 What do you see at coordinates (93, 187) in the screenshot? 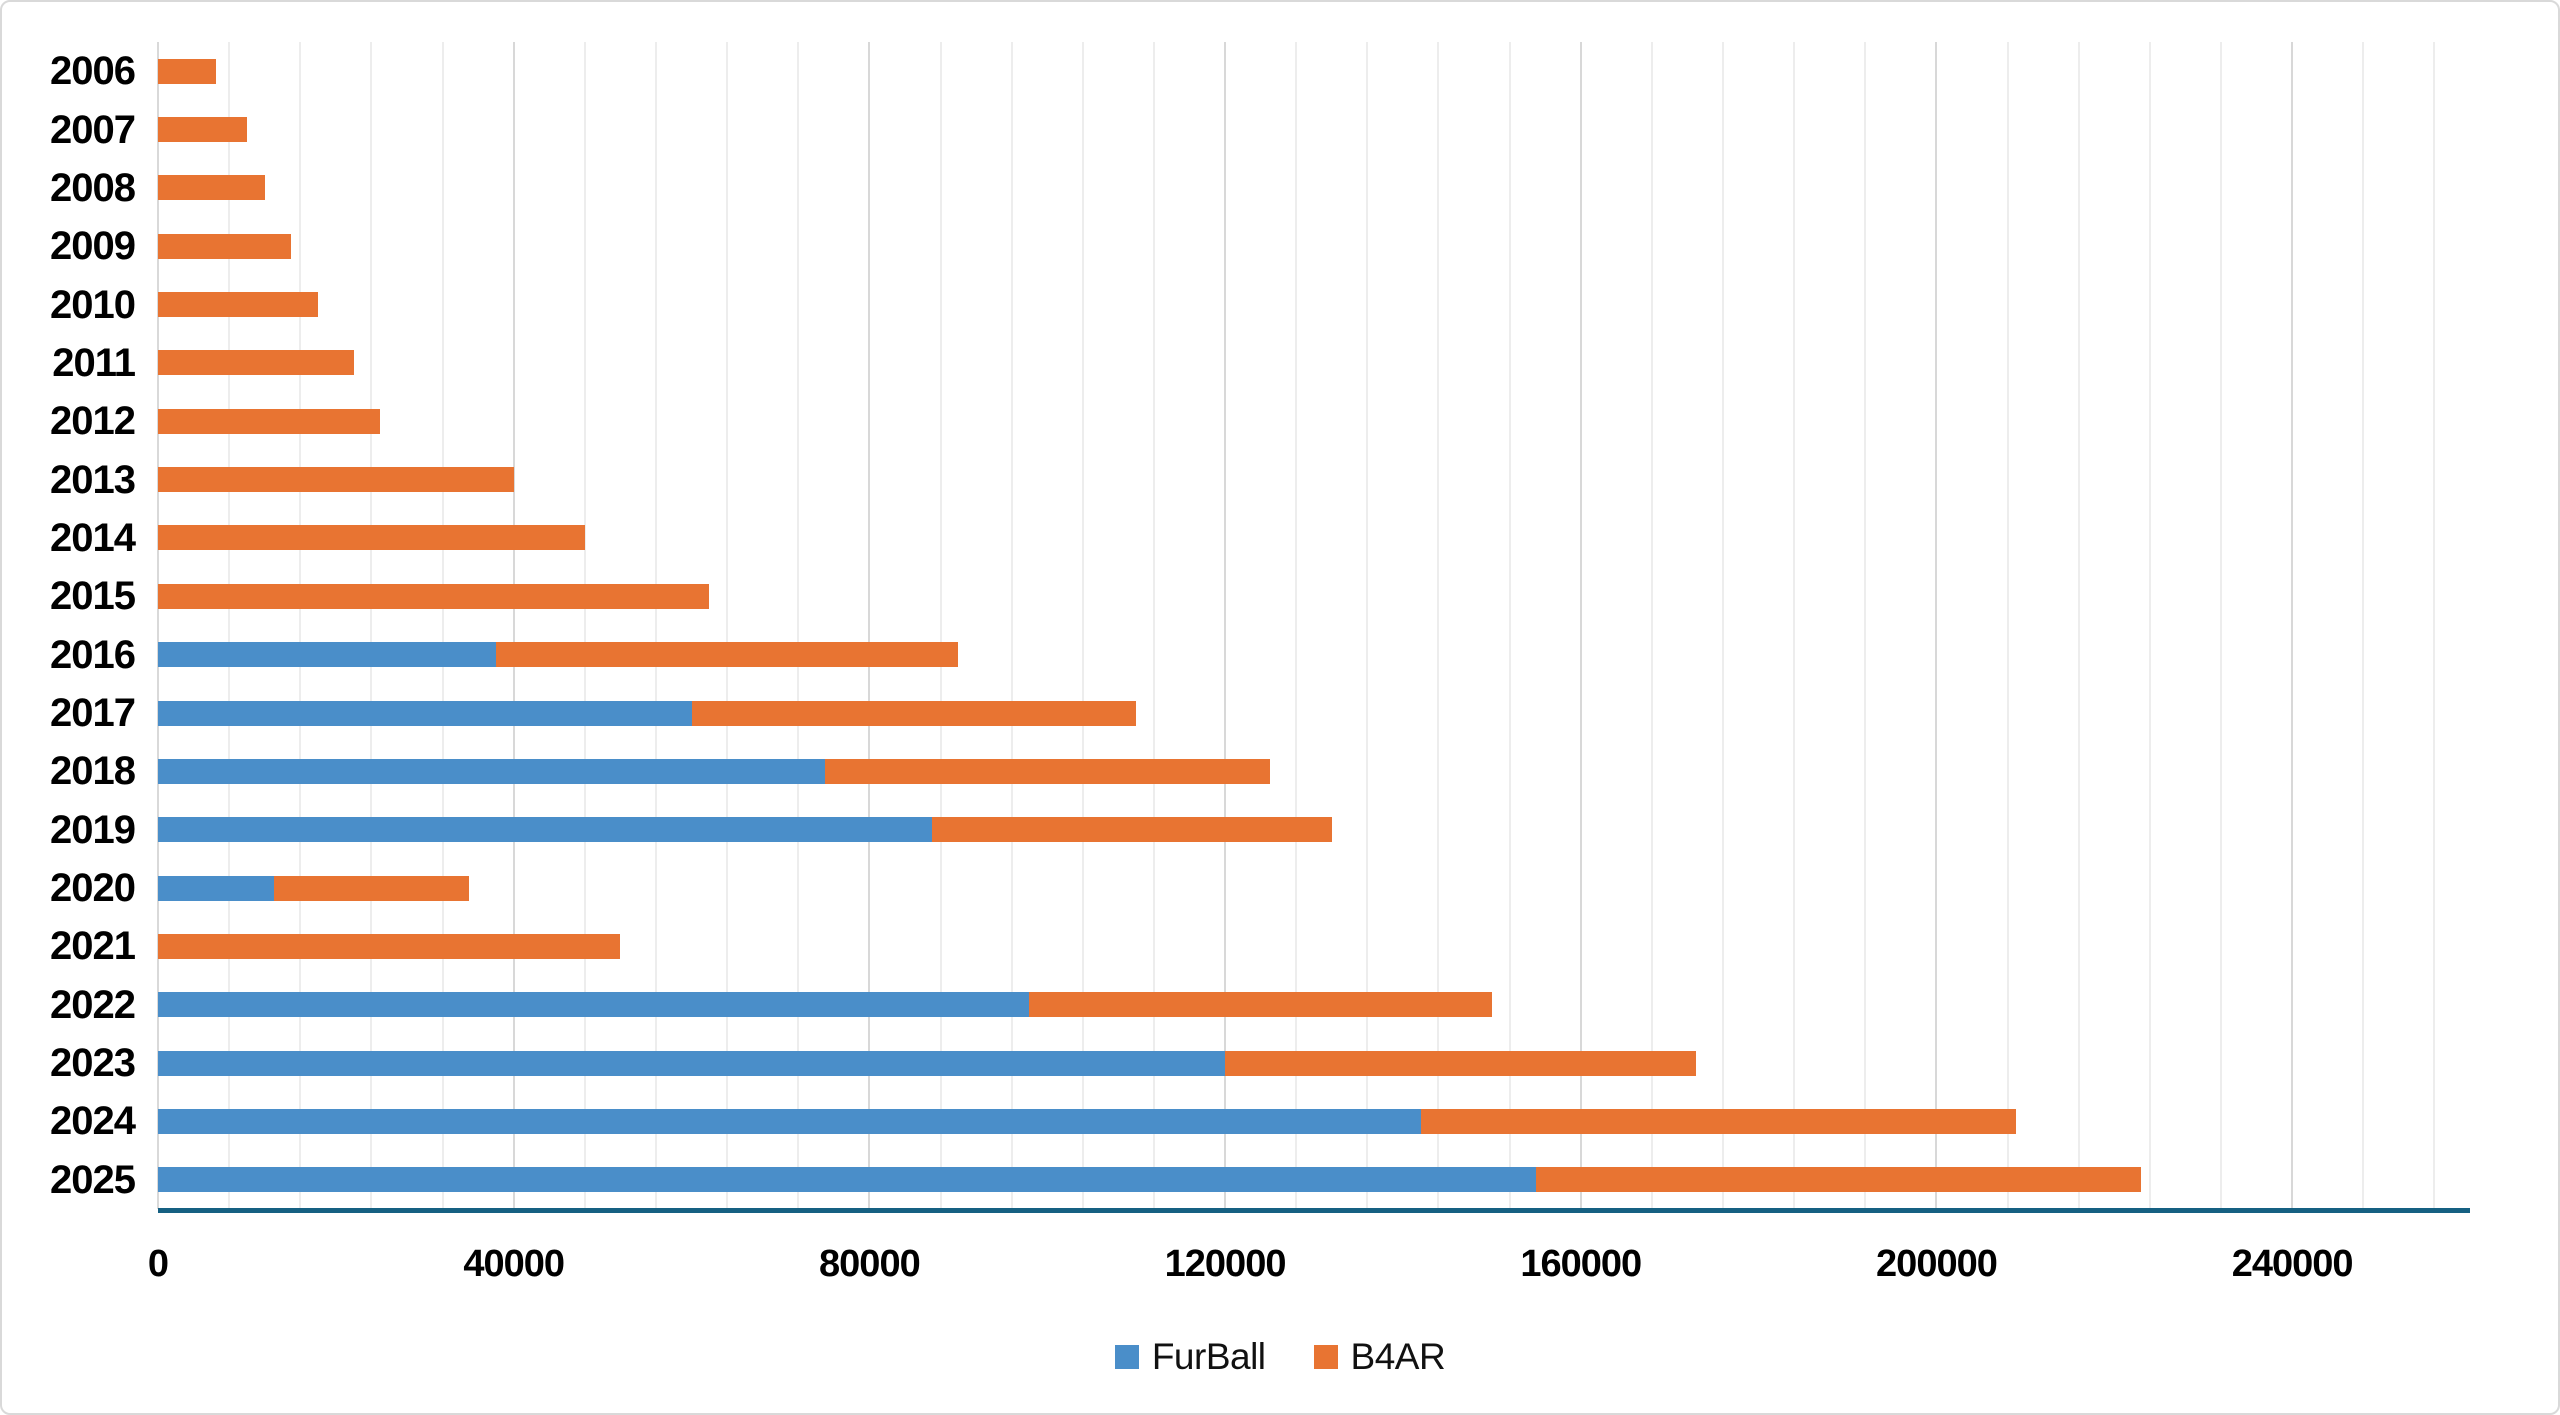
I see `y-axis-category-label: 2008` at bounding box center [93, 187].